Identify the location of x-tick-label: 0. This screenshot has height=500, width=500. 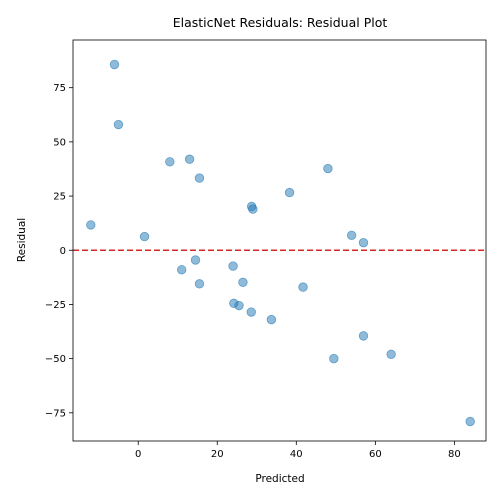
(138, 454).